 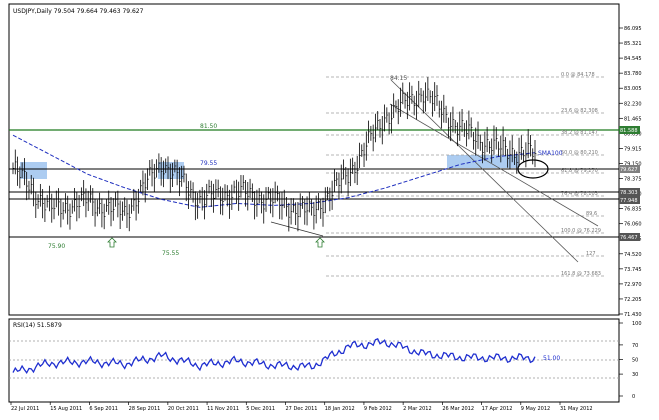 What do you see at coordinates (630, 360) in the screenshot?
I see `rsi-axis: 100 70 50 30 0` at bounding box center [630, 360].